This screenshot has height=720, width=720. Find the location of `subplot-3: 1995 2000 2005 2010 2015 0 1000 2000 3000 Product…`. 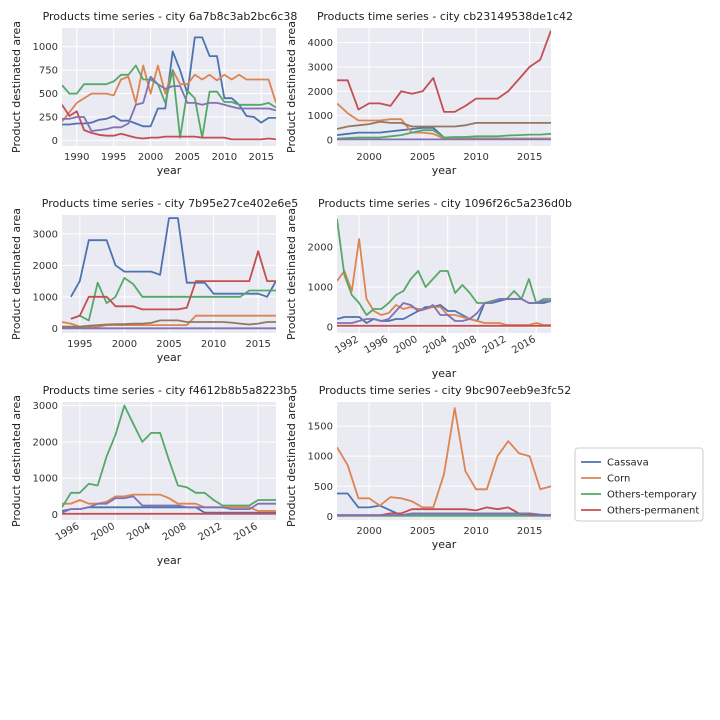

subplot-3: 1995 2000 2005 2010 2015 0 1000 2000 3000 Product… is located at coordinates (154, 280).